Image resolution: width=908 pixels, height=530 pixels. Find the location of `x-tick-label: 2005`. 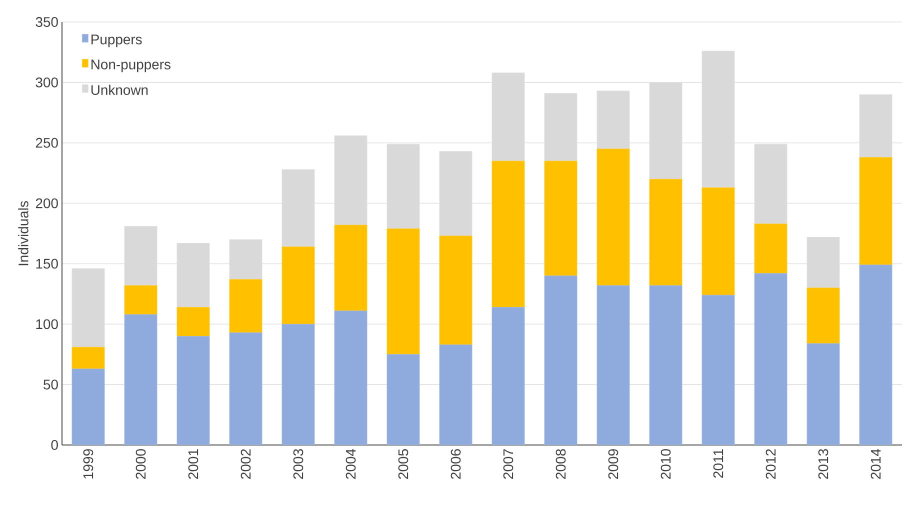

x-tick-label: 2005 is located at coordinates (403, 464).